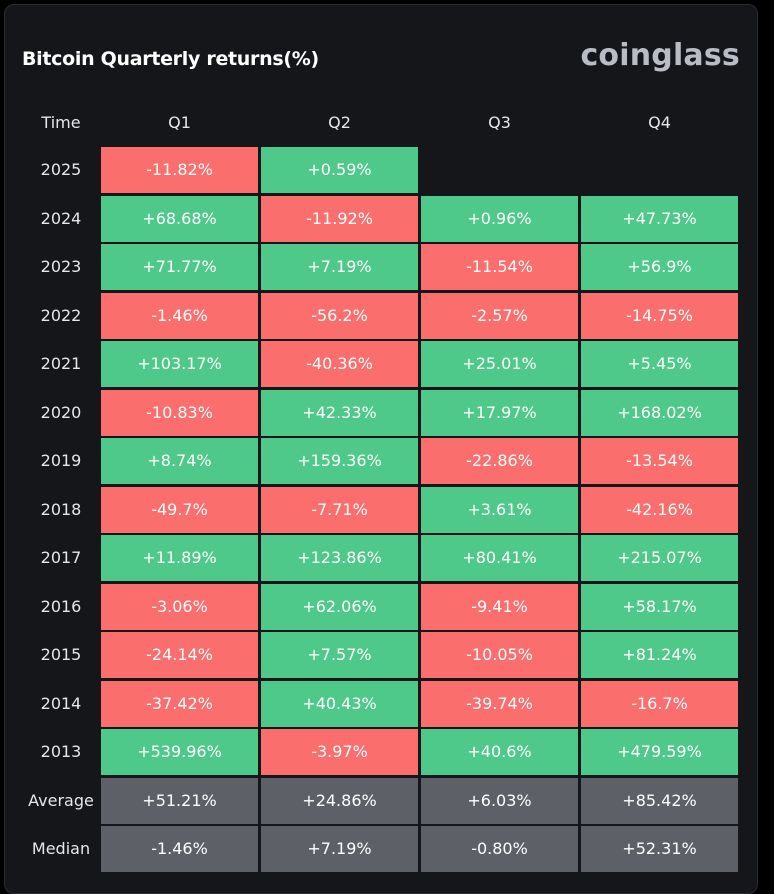 The image size is (774, 894). I want to click on stat-label: Average, so click(61, 800).